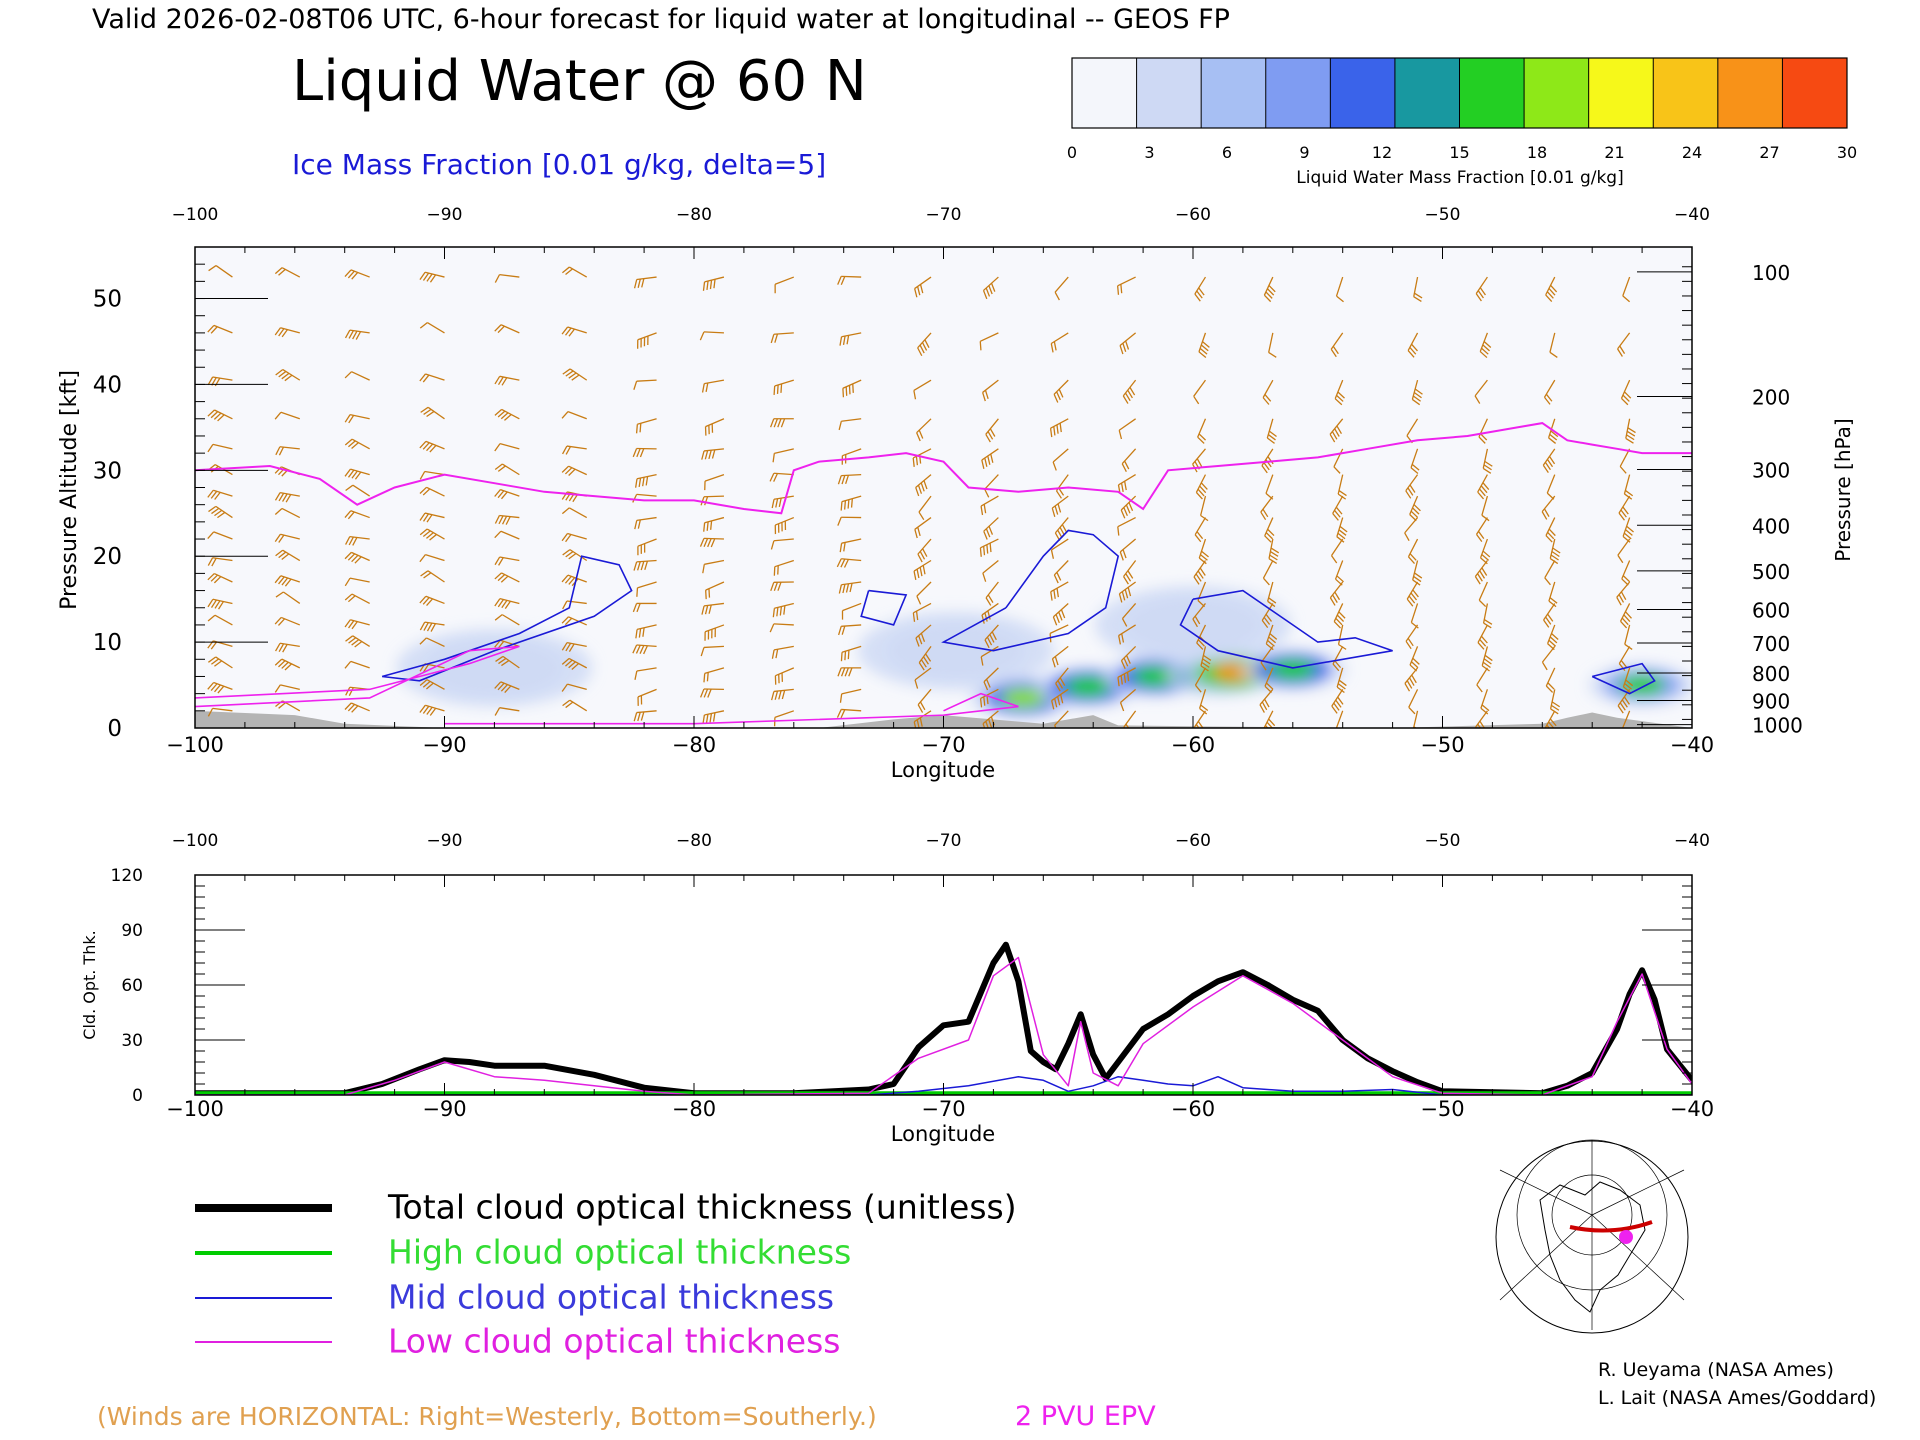  What do you see at coordinates (943, 1109) in the screenshot?
I see `x-tick-label: −70` at bounding box center [943, 1109].